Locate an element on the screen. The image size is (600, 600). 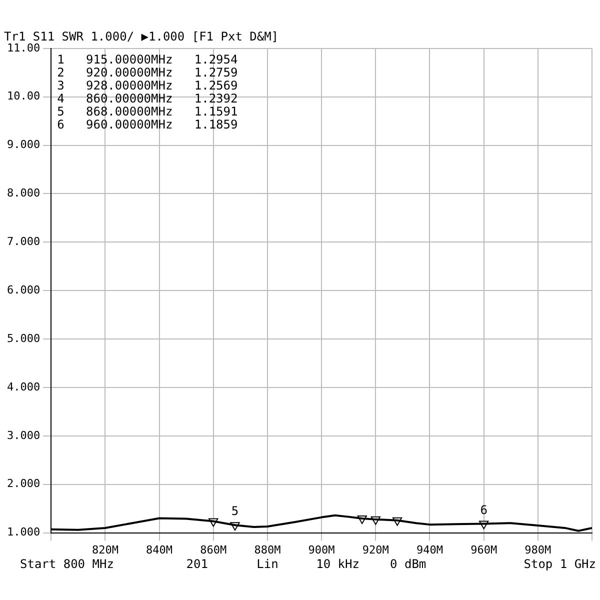
y-tick-label: 10.00 is located at coordinates (23, 96).